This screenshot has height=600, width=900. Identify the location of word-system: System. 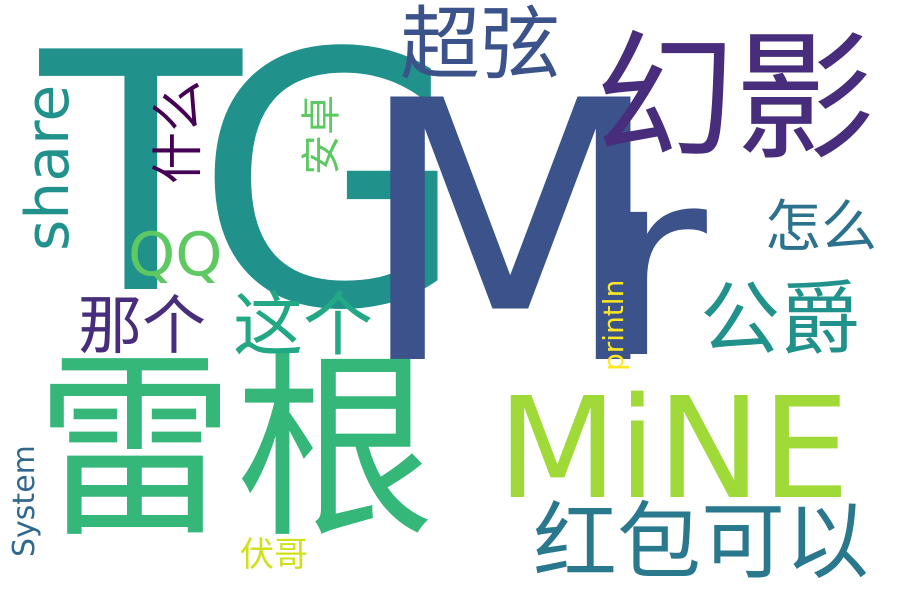
(24, 501).